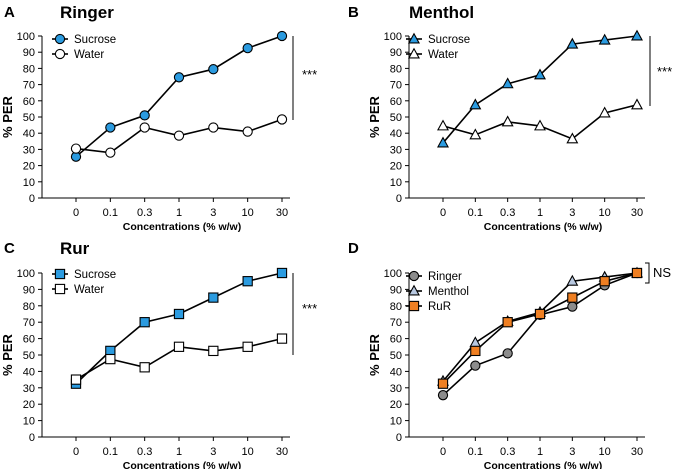 This screenshot has height=469, width=680. I want to click on legend-marker-ringer, so click(414, 276).